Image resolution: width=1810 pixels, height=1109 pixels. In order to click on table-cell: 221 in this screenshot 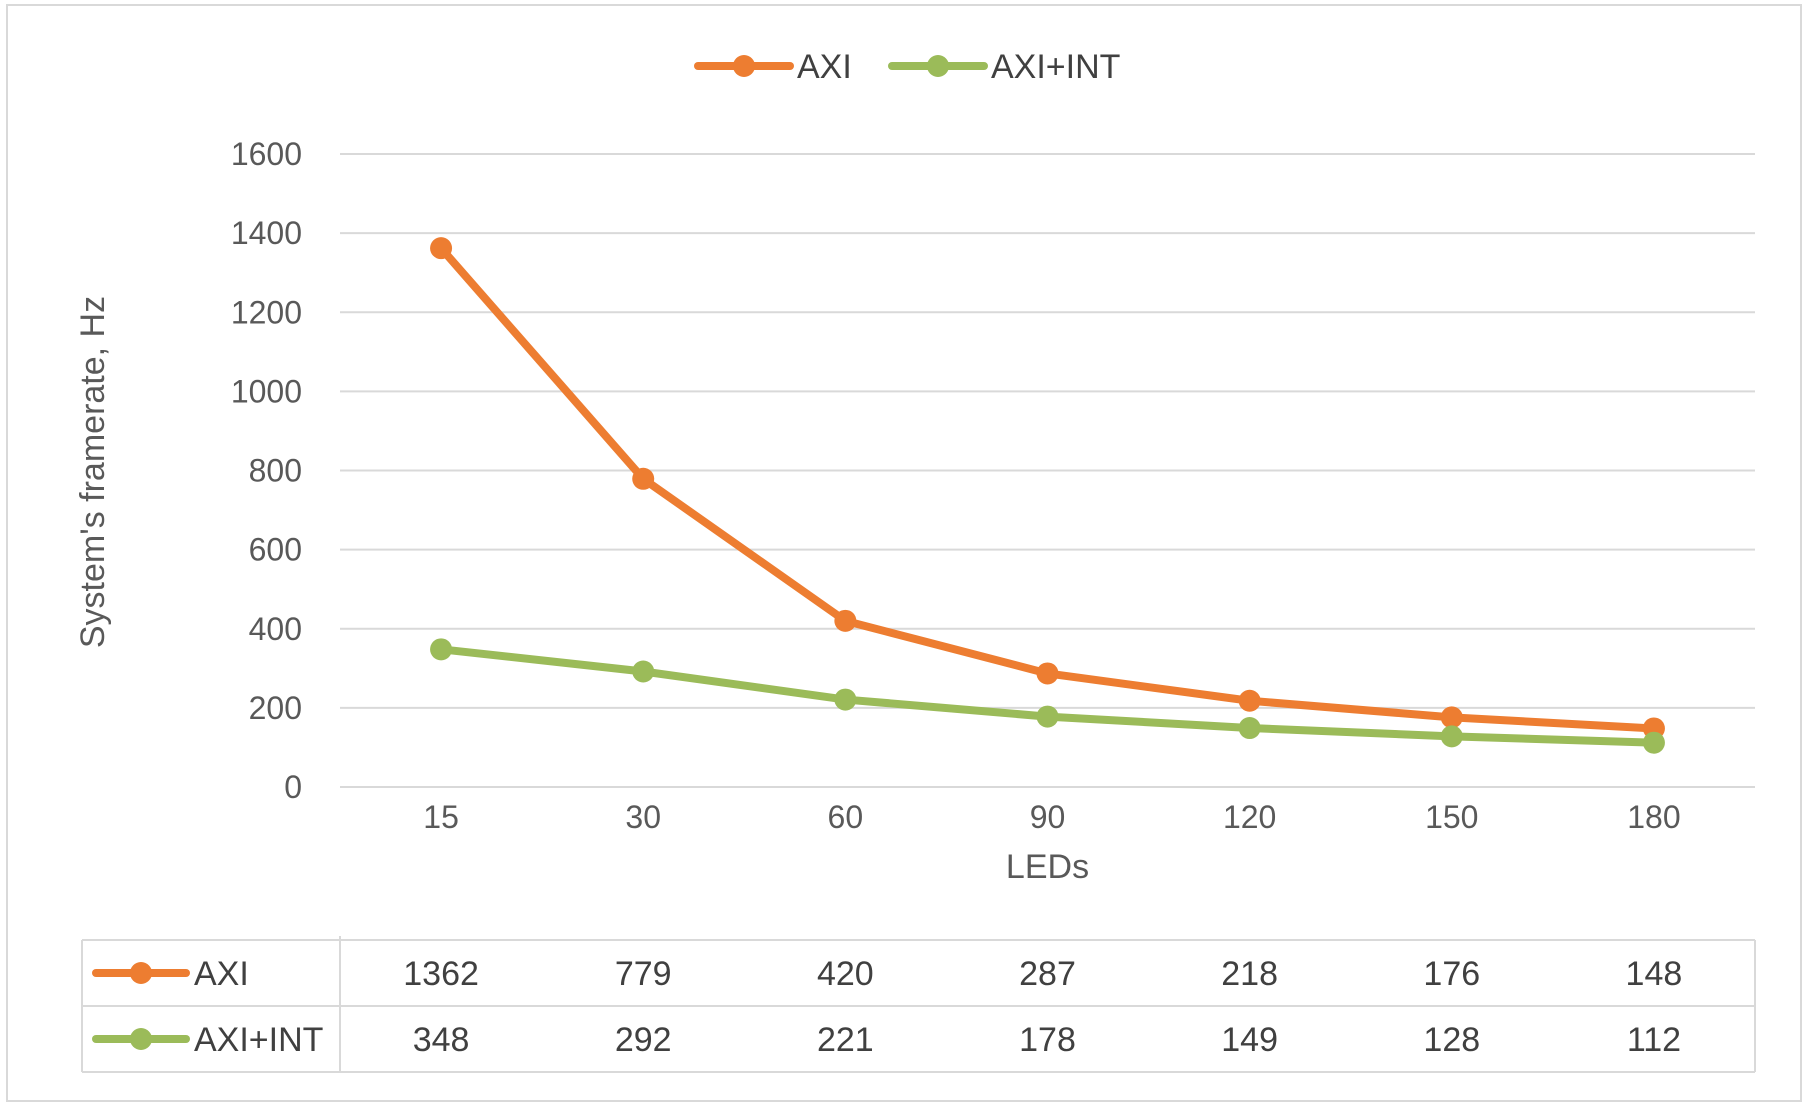, I will do `click(845, 1040)`.